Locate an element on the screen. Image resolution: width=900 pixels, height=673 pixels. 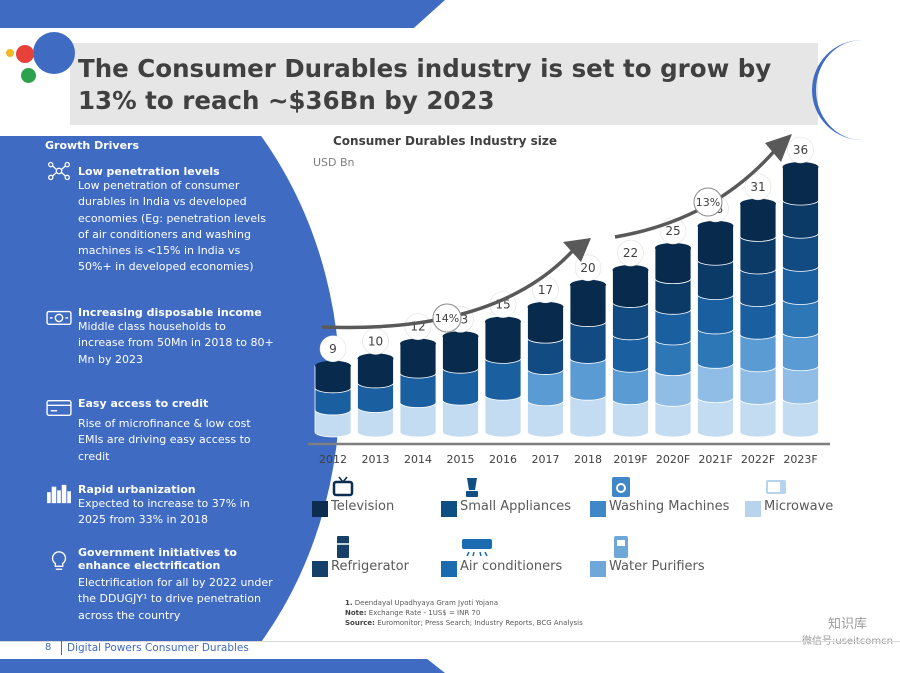
x-tick-2015: 2015 is located at coordinates (461, 459).